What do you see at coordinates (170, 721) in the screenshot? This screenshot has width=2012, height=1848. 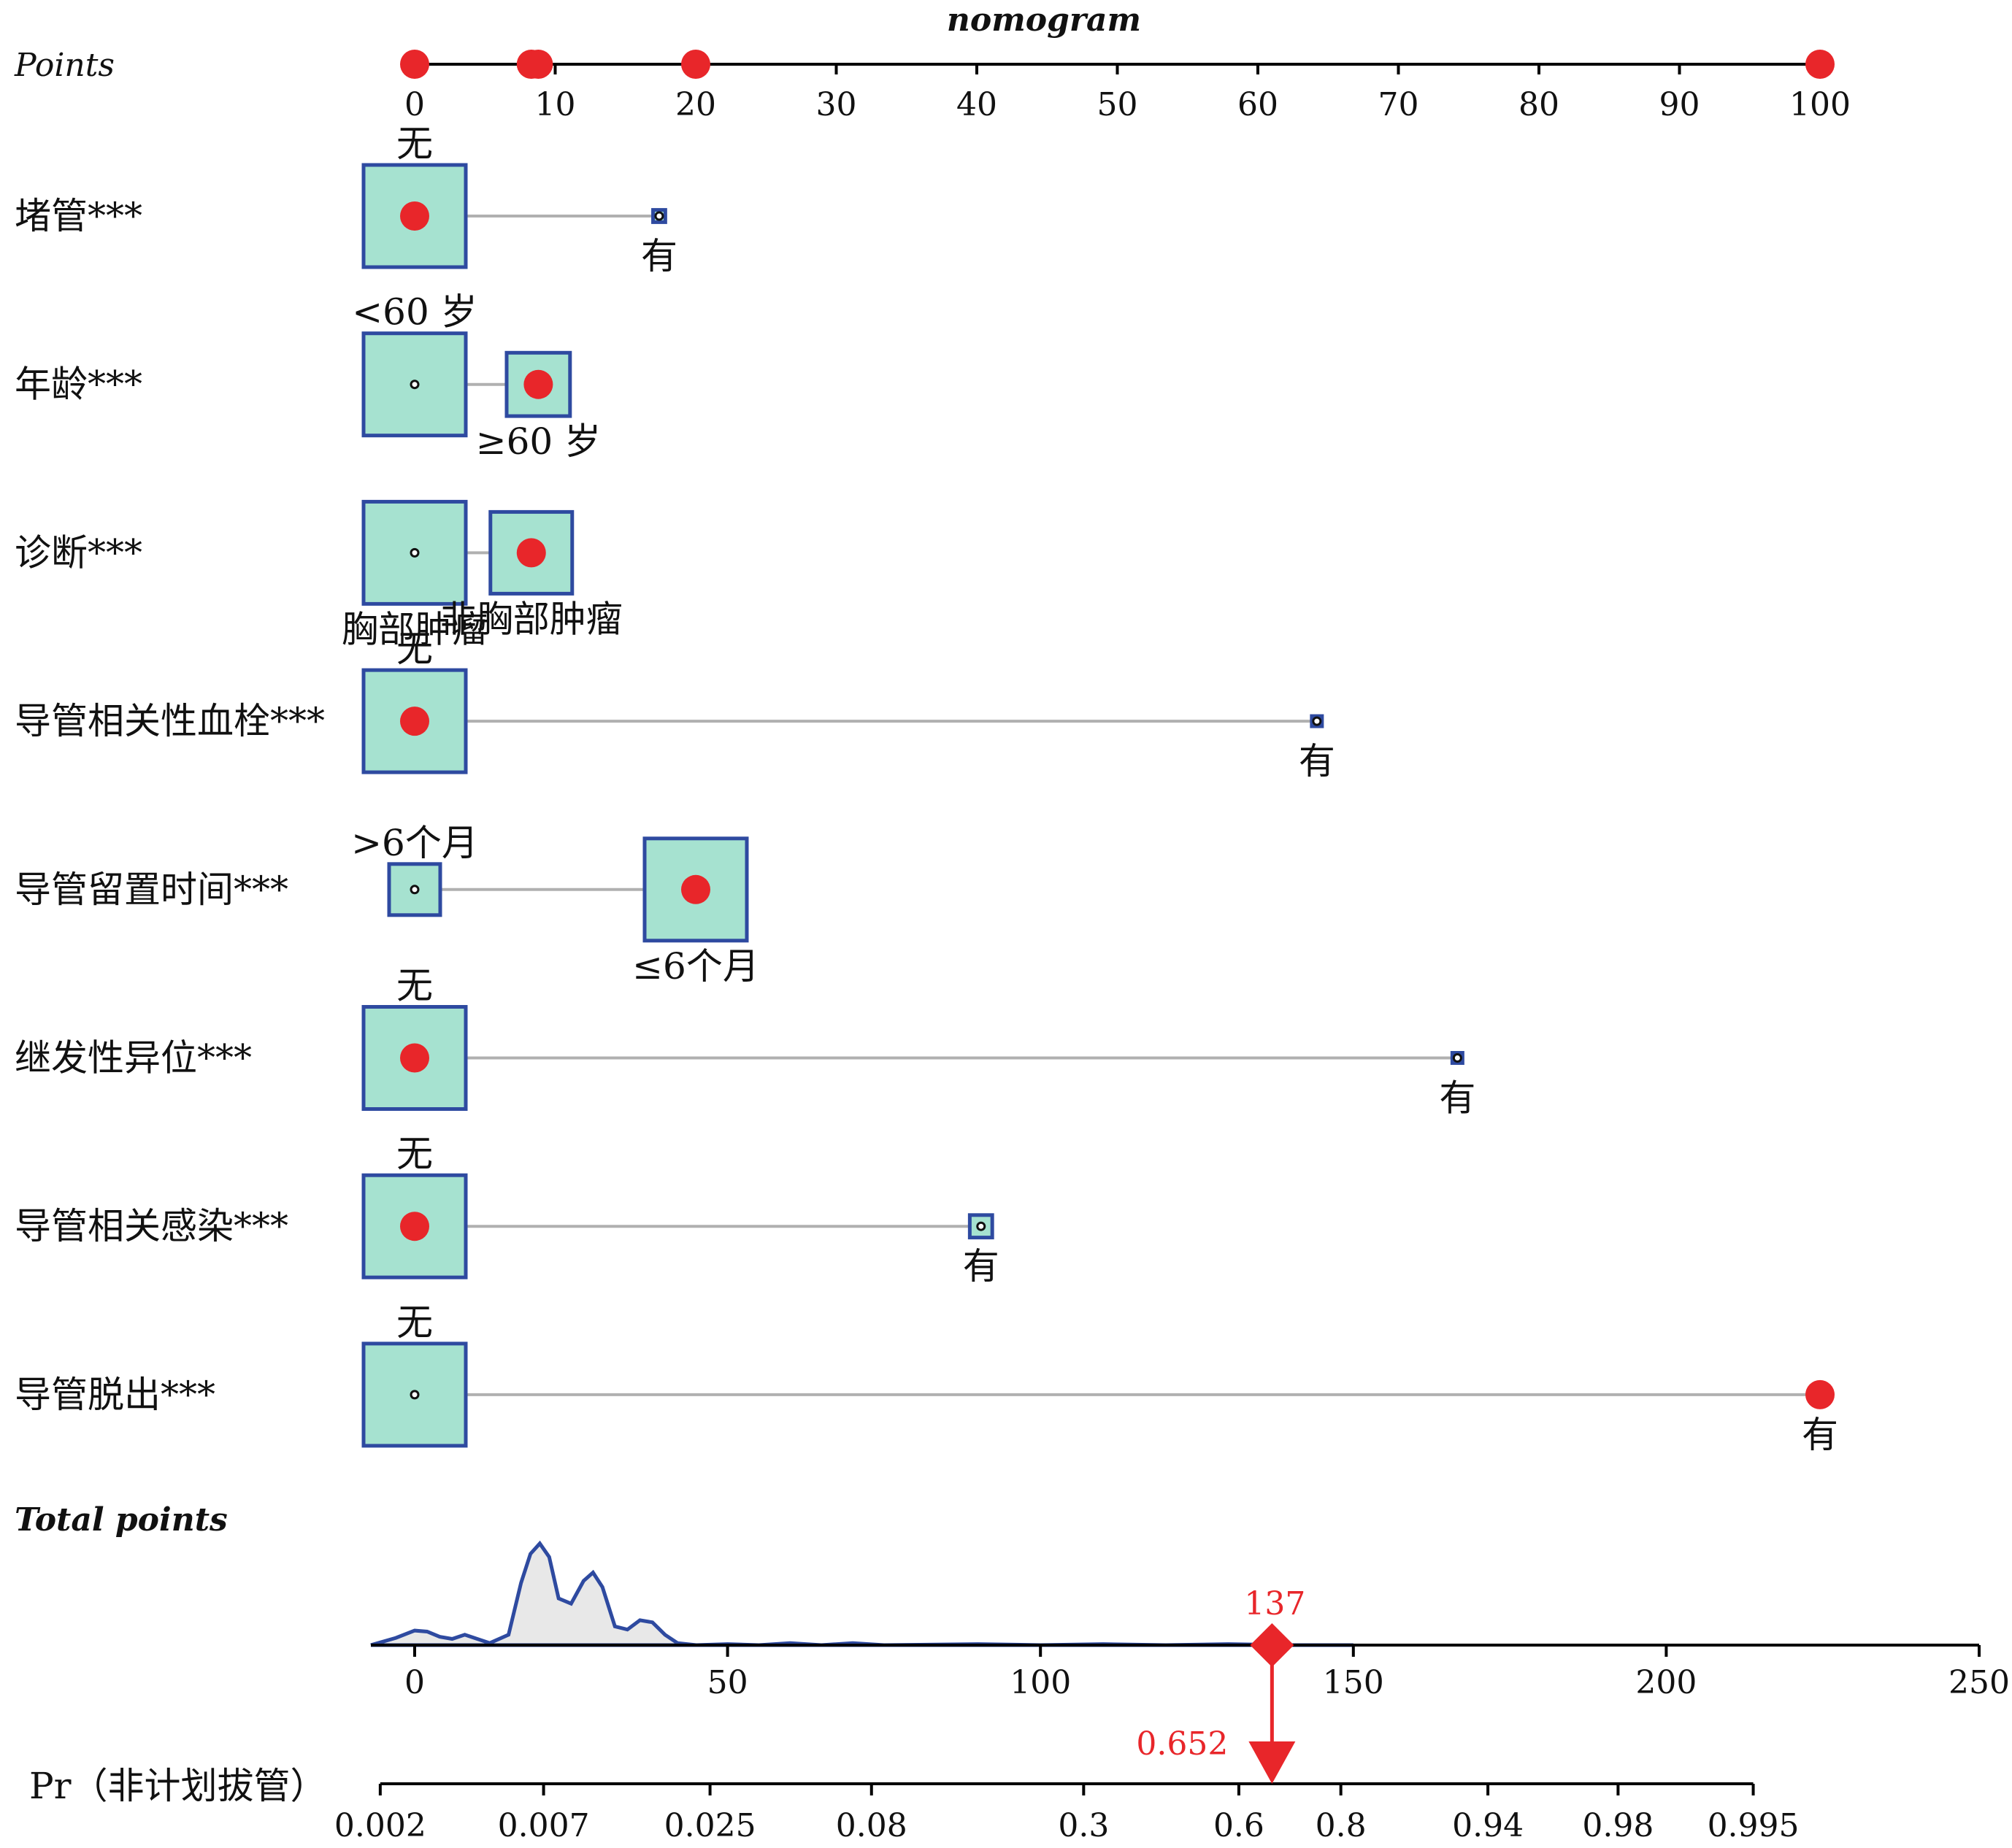 I see `variable-label: 导管相关性血栓***` at bounding box center [170, 721].